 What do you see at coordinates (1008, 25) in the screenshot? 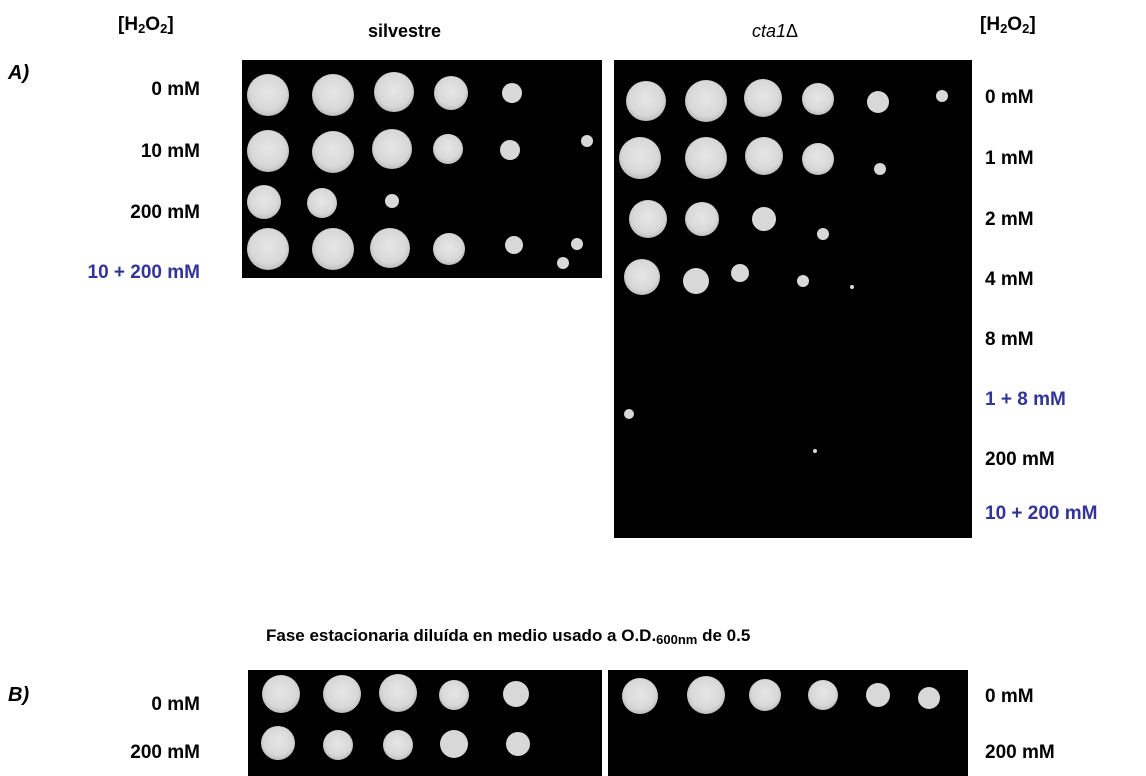
I see `h2o2-header-right: [H2O2]` at bounding box center [1008, 25].